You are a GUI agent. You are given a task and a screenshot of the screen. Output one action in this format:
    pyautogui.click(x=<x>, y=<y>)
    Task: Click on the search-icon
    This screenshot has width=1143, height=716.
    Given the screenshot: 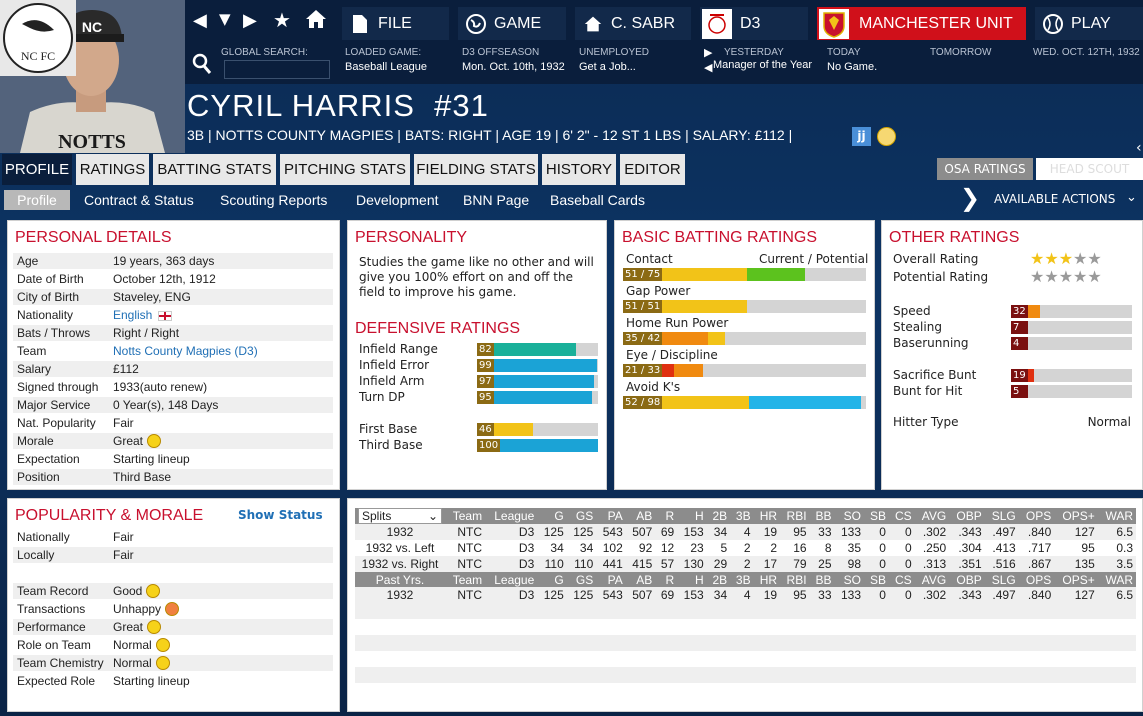 What is the action you would take?
    pyautogui.click(x=202, y=65)
    